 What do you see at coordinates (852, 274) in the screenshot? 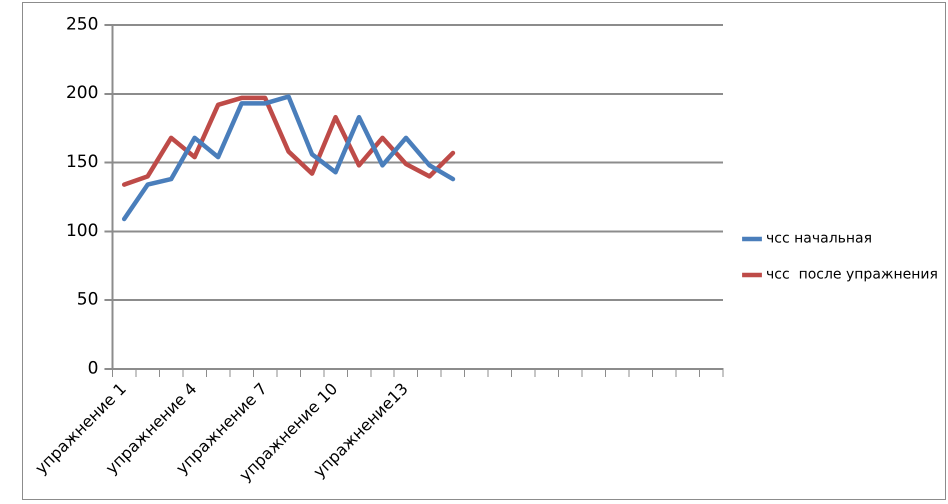
I see `legend-label: чсс после упражнения` at bounding box center [852, 274].